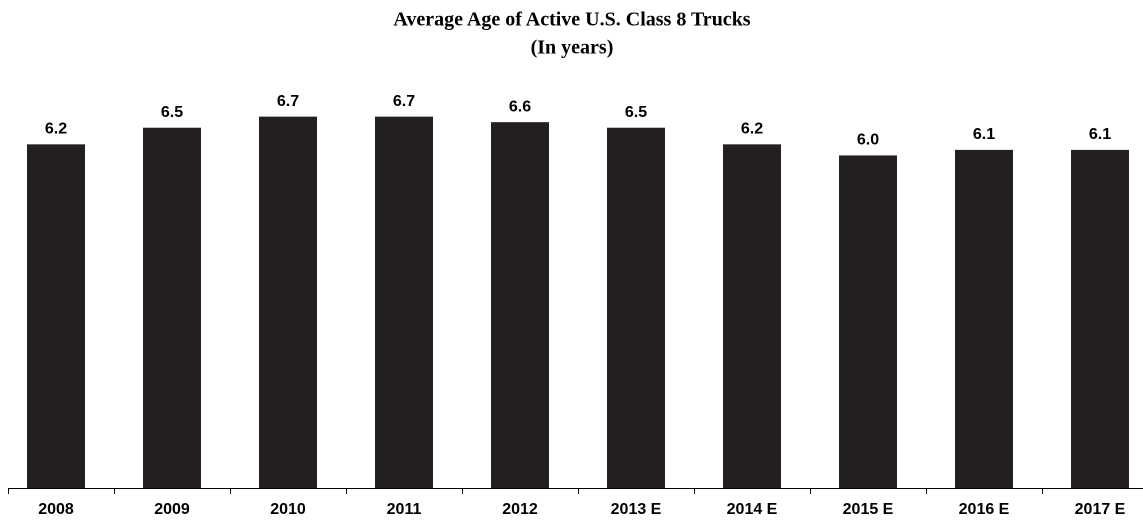  Describe the element at coordinates (288, 509) in the screenshot. I see `x-tick-label: 2010` at that location.